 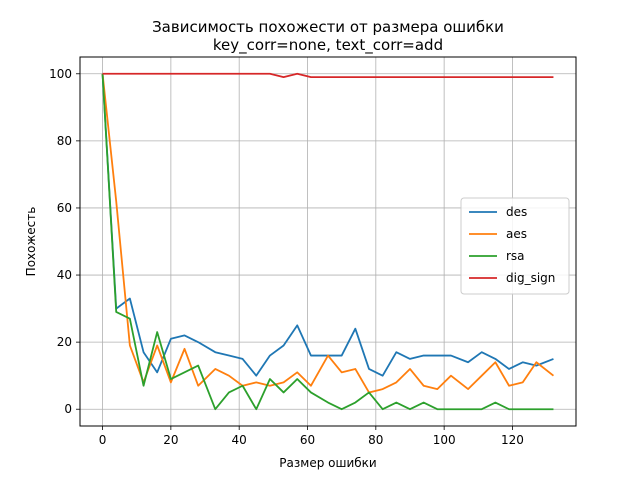 What do you see at coordinates (516, 212) in the screenshot?
I see `legend-label: des` at bounding box center [516, 212].